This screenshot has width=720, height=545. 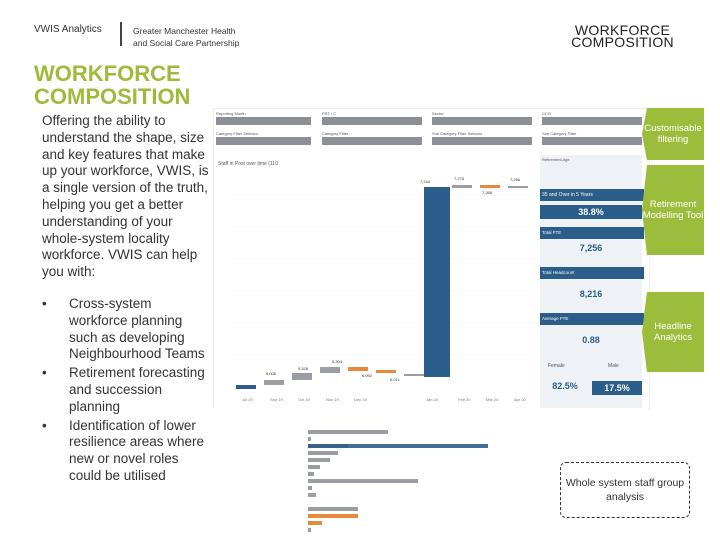 What do you see at coordinates (592, 319) in the screenshot?
I see `kpi-header: Average FTE` at bounding box center [592, 319].